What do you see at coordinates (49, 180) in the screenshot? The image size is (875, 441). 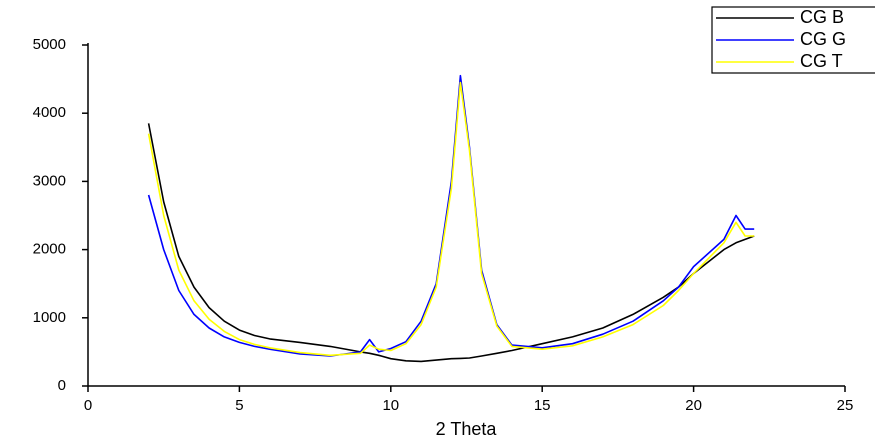 I see `y-tick-label: 3000` at bounding box center [49, 180].